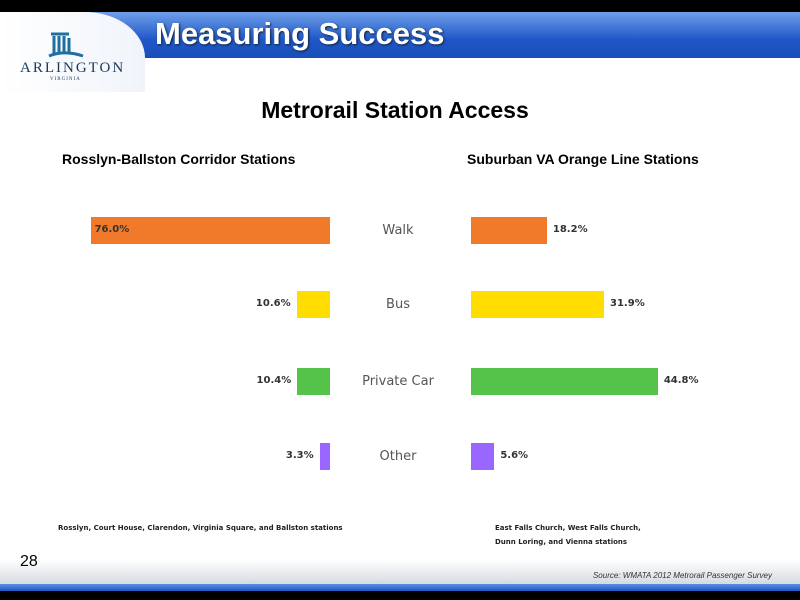 The width and height of the screenshot is (800, 600). I want to click on top-band, so click(400, 6).